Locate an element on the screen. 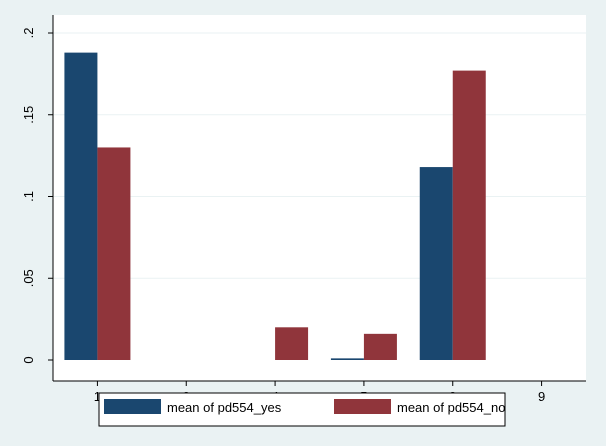 Image resolution: width=606 pixels, height=446 pixels. x-tick-label: 1 is located at coordinates (97, 396).